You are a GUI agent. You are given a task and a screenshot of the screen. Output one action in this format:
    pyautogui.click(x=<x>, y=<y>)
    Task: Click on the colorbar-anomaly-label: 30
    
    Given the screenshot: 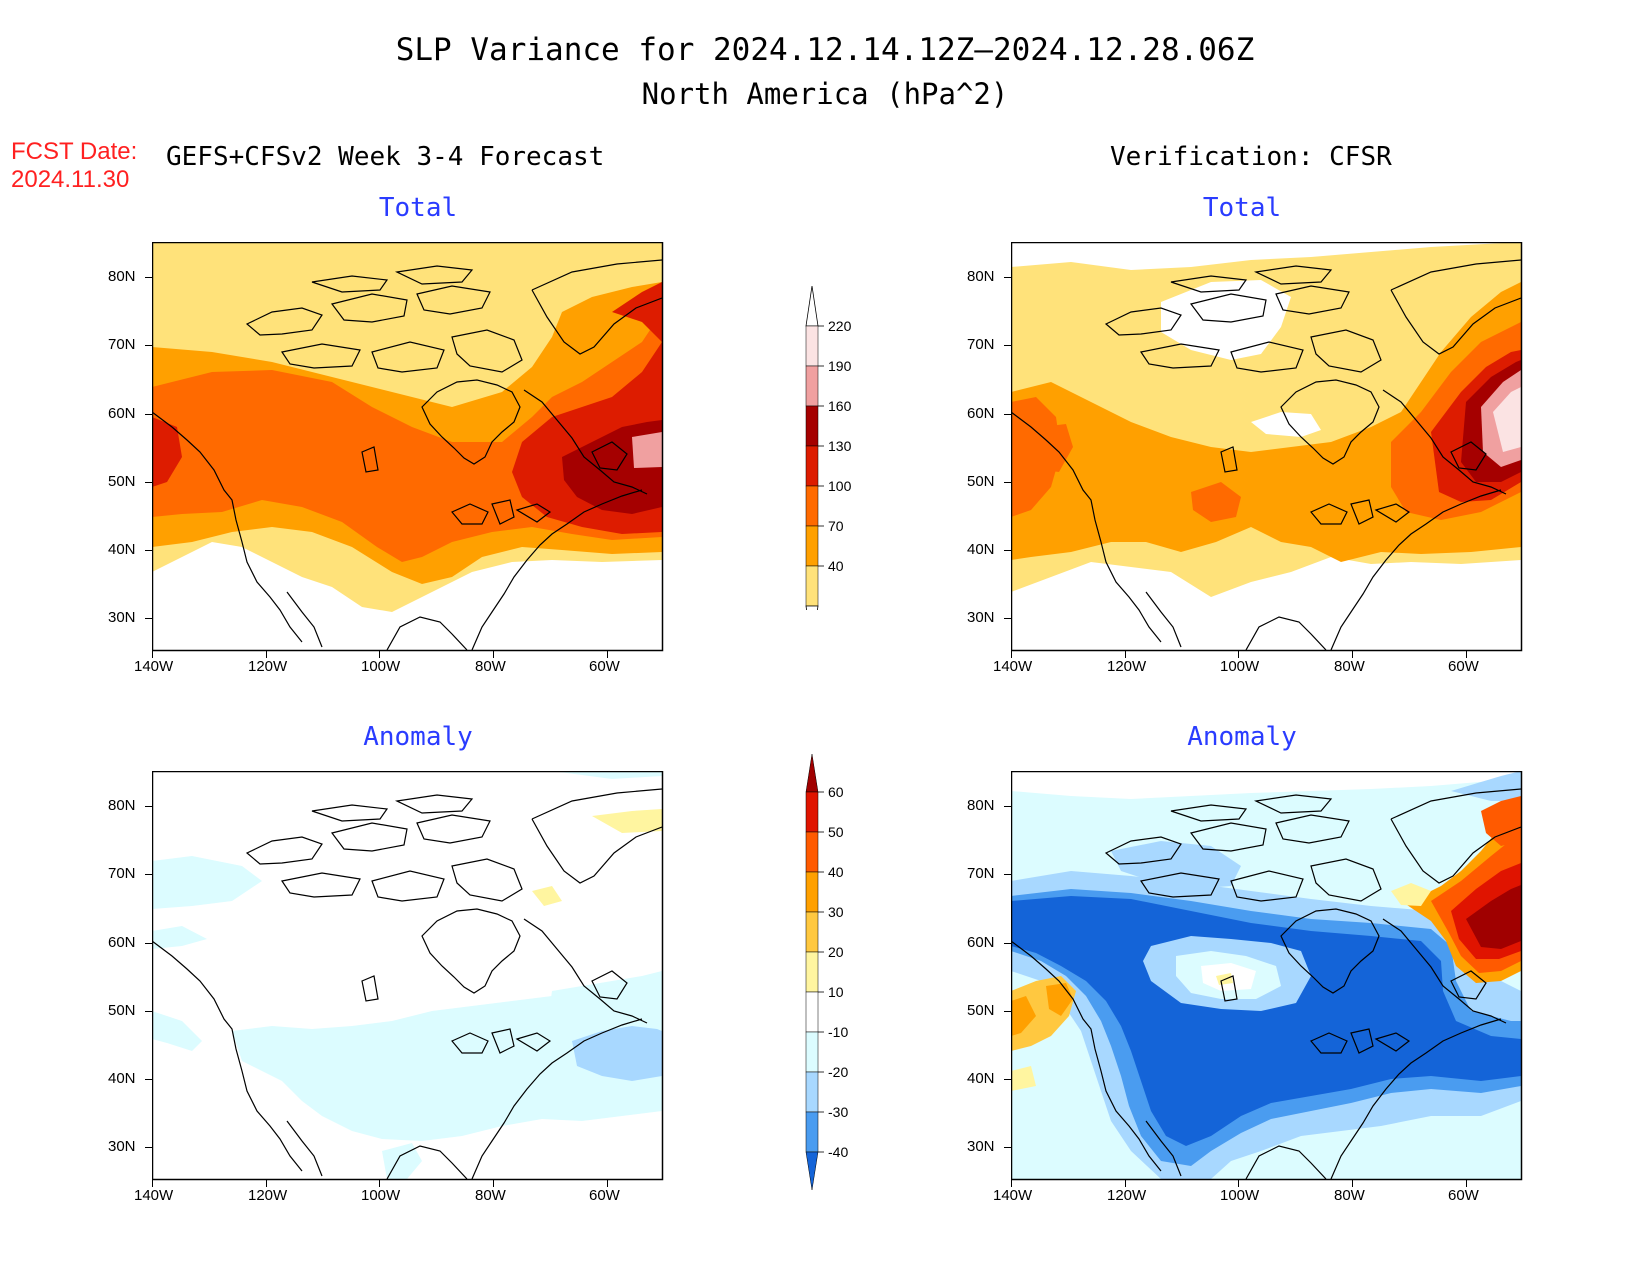 What is the action you would take?
    pyautogui.click(x=836, y=912)
    